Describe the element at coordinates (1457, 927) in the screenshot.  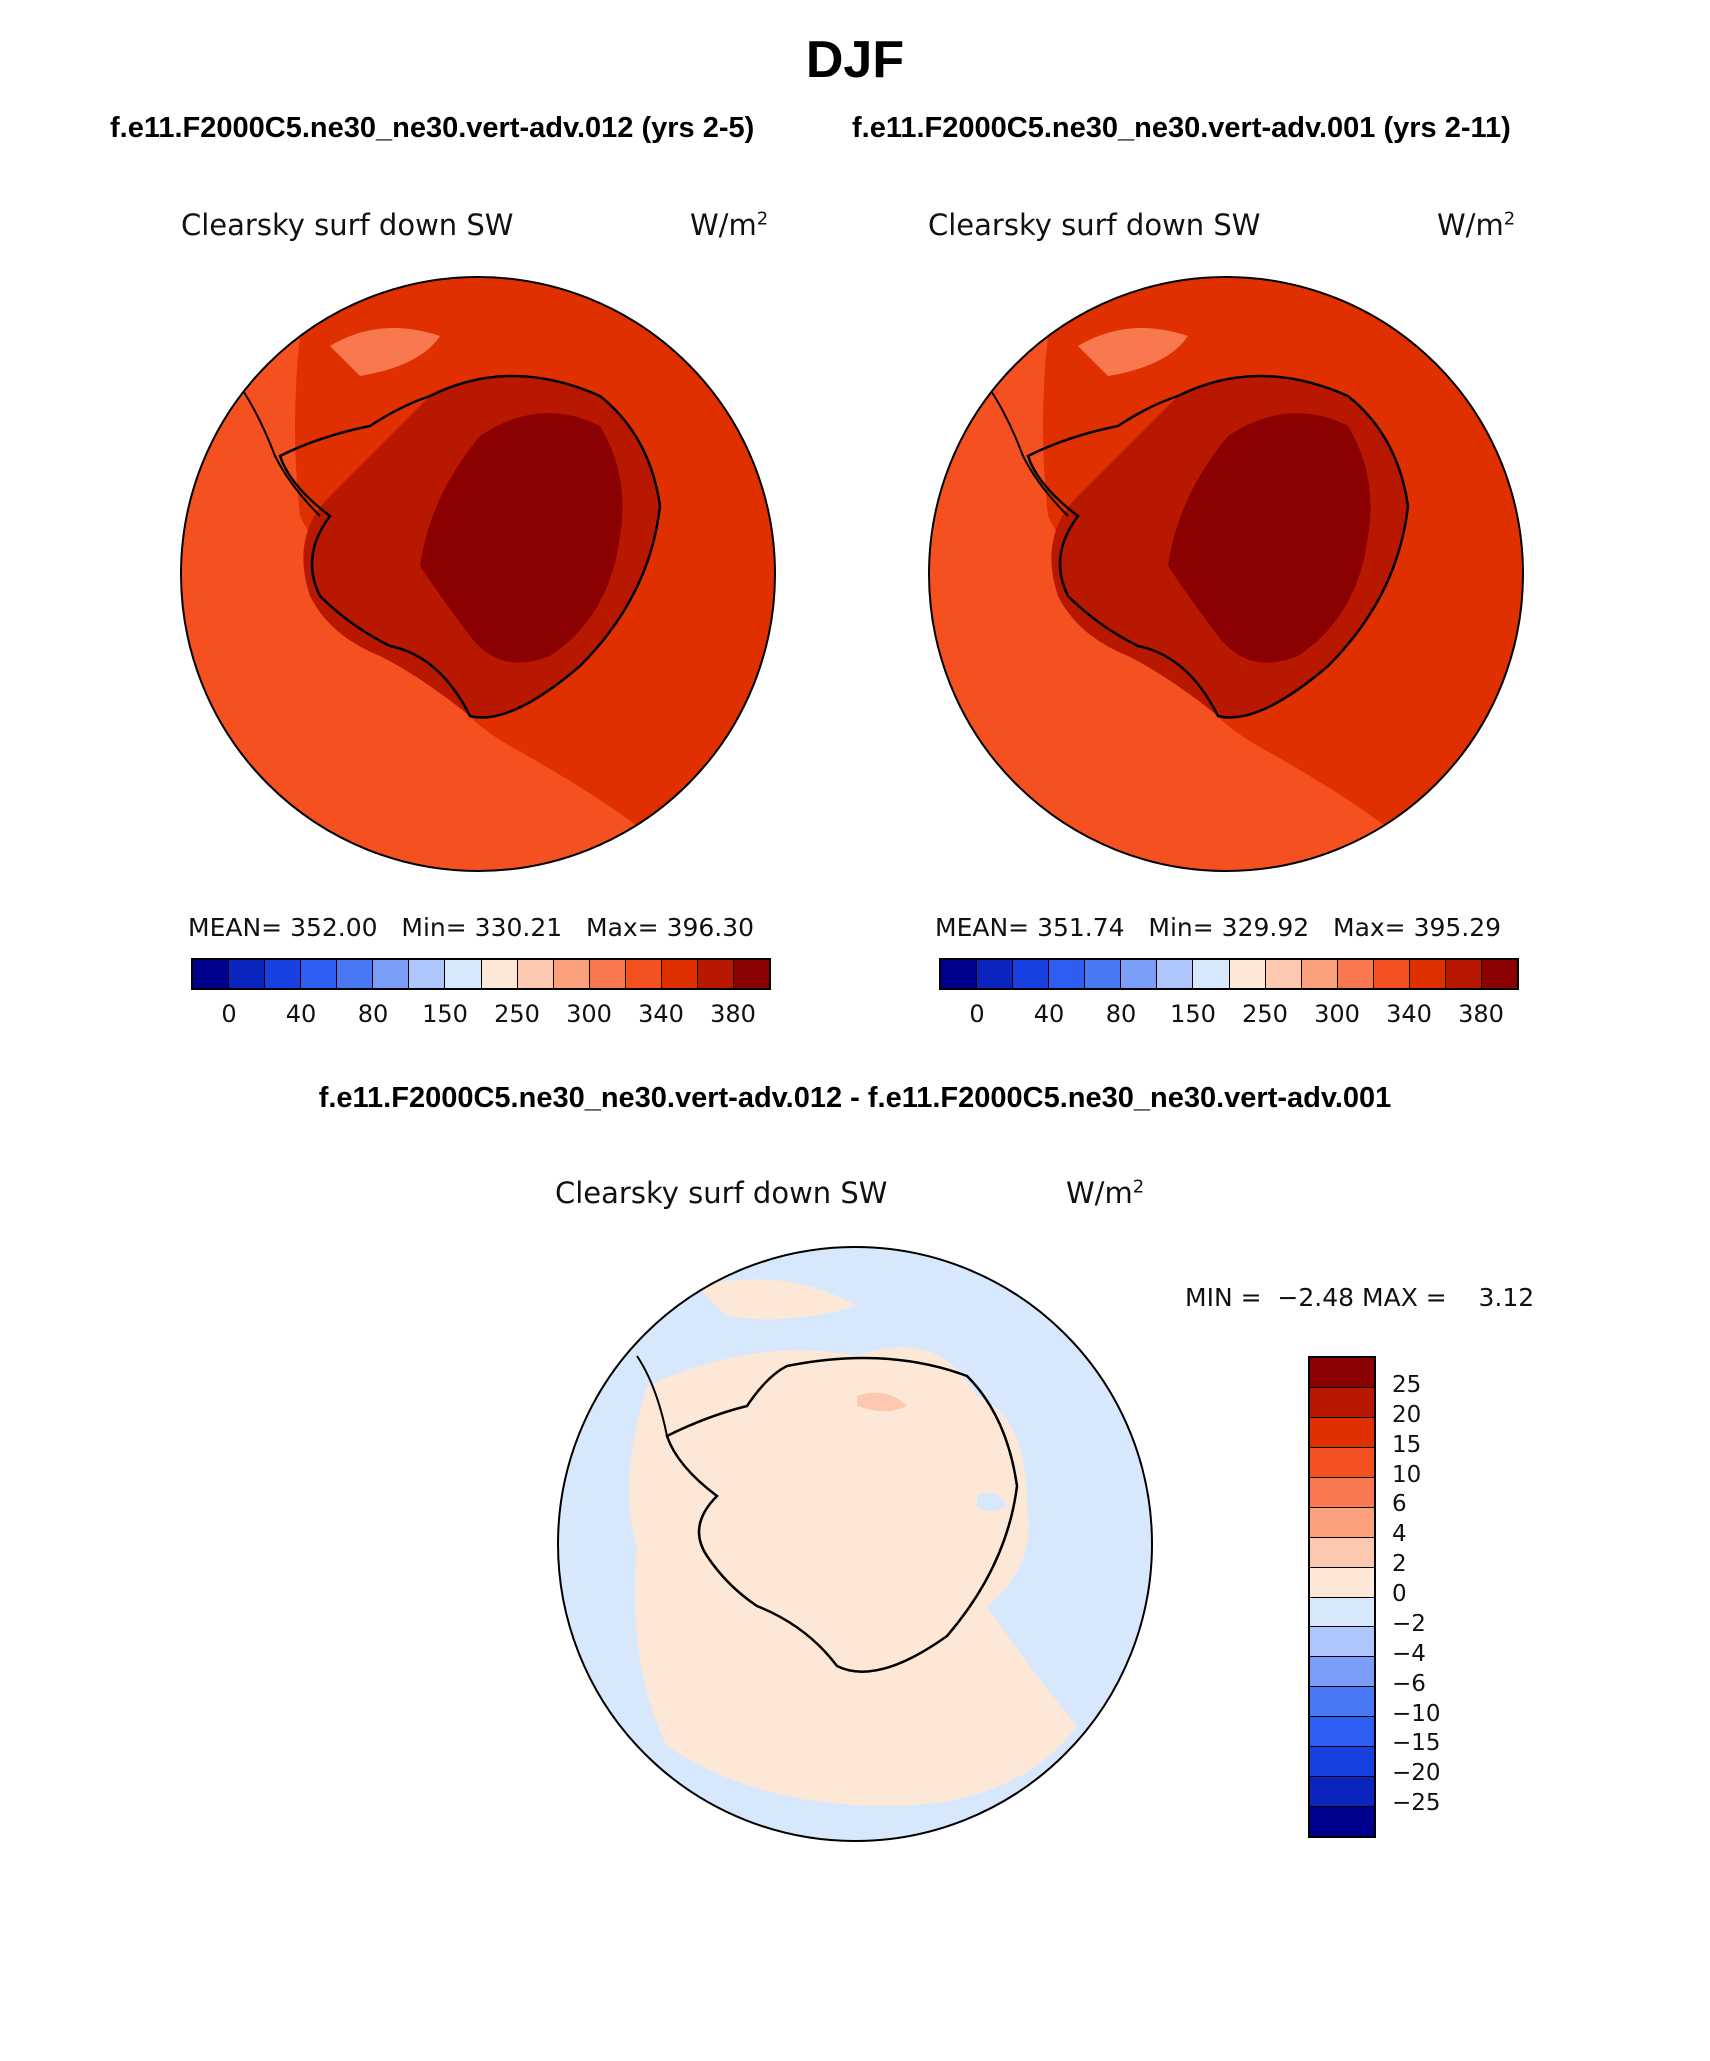
I see `max-value: 395.29` at that location.